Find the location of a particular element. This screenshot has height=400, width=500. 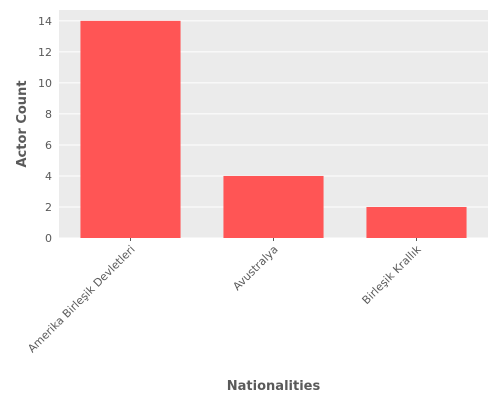

y-tick-label: 4 is located at coordinates (48, 176).